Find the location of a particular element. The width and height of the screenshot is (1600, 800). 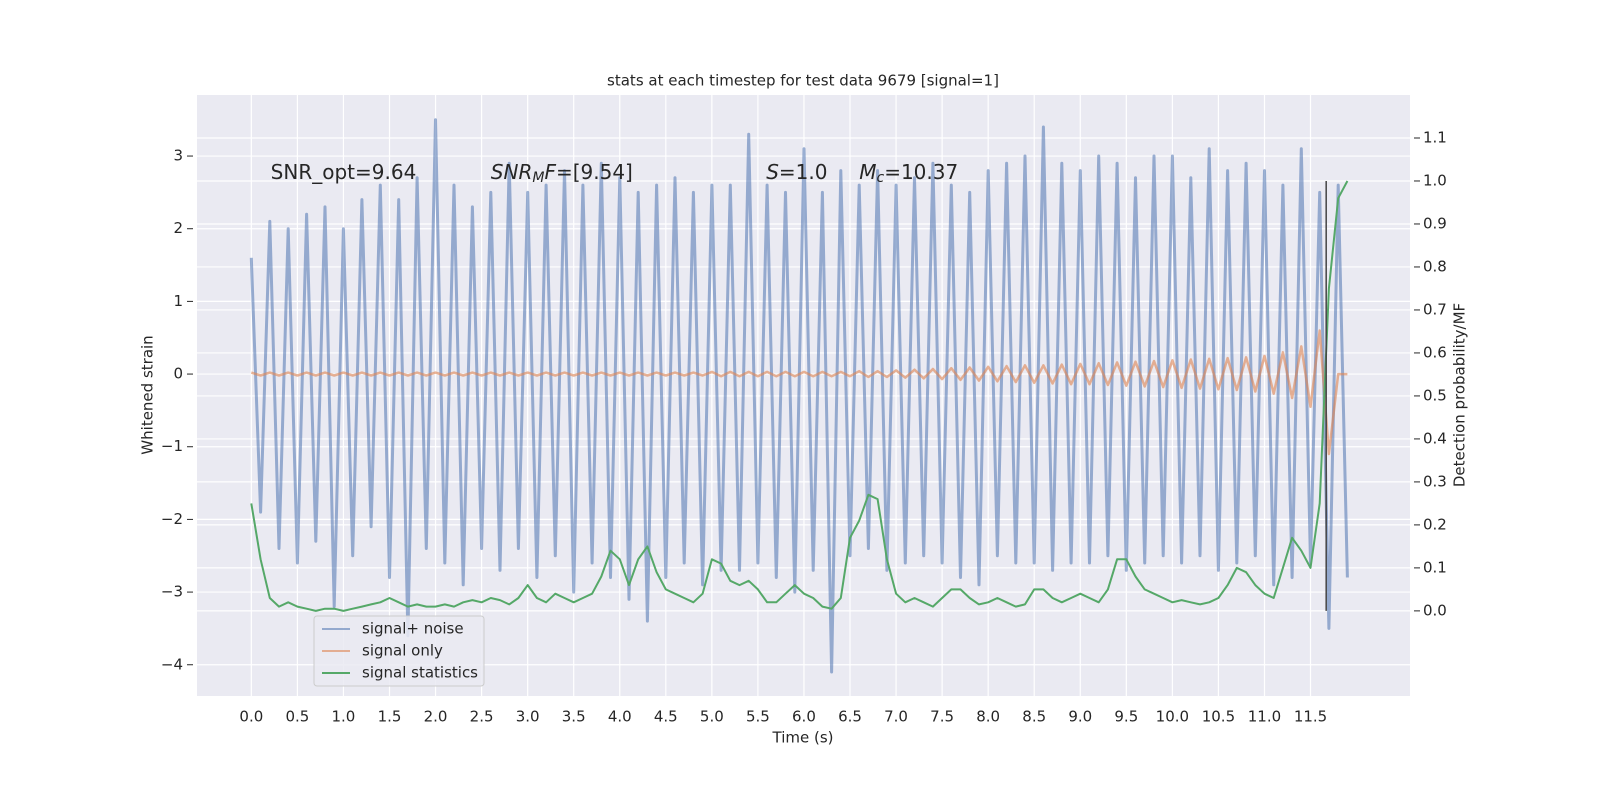

y2-tick-label: 1.1 is located at coordinates (1435, 137).